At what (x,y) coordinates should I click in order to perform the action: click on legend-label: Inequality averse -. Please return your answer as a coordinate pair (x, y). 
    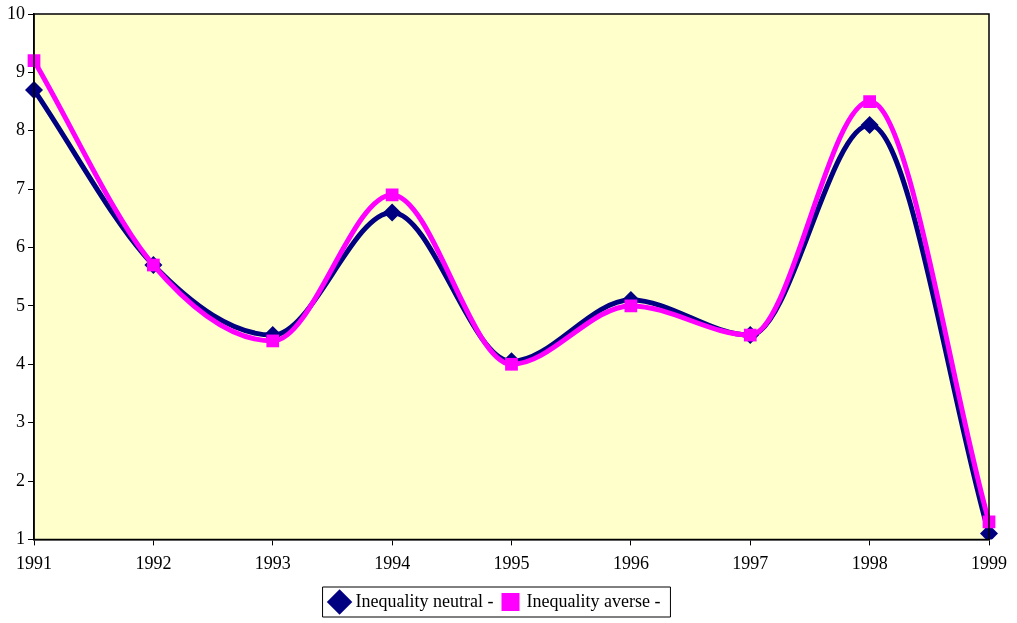
    Looking at the image, I should click on (593, 600).